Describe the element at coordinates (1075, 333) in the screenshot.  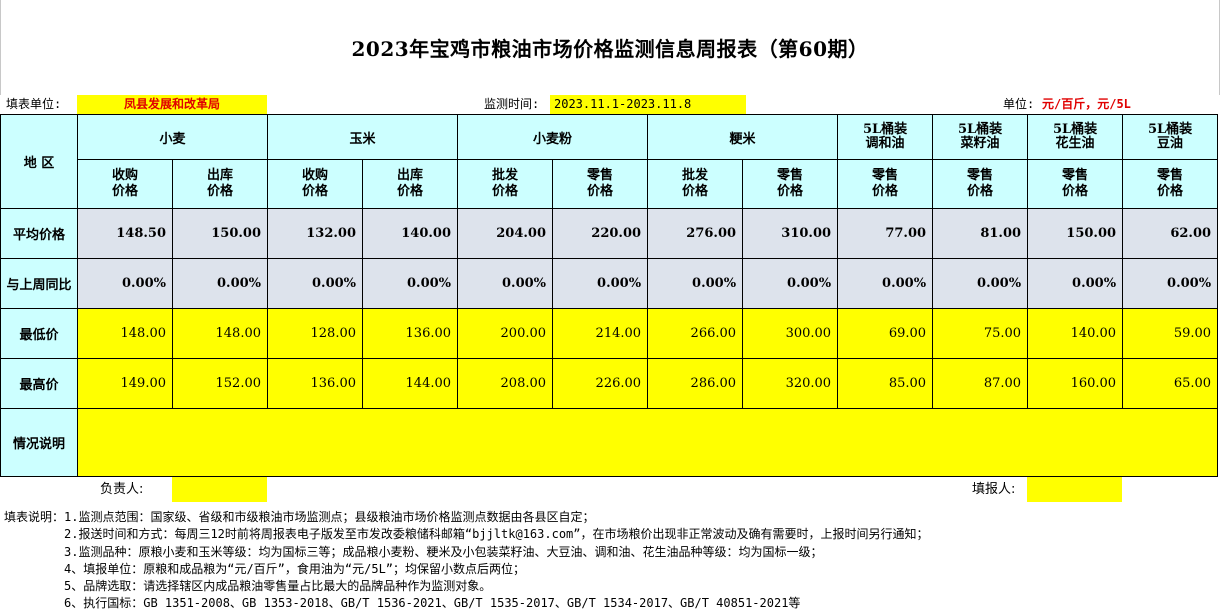
I see `lowest-price-cell: 140.00` at that location.